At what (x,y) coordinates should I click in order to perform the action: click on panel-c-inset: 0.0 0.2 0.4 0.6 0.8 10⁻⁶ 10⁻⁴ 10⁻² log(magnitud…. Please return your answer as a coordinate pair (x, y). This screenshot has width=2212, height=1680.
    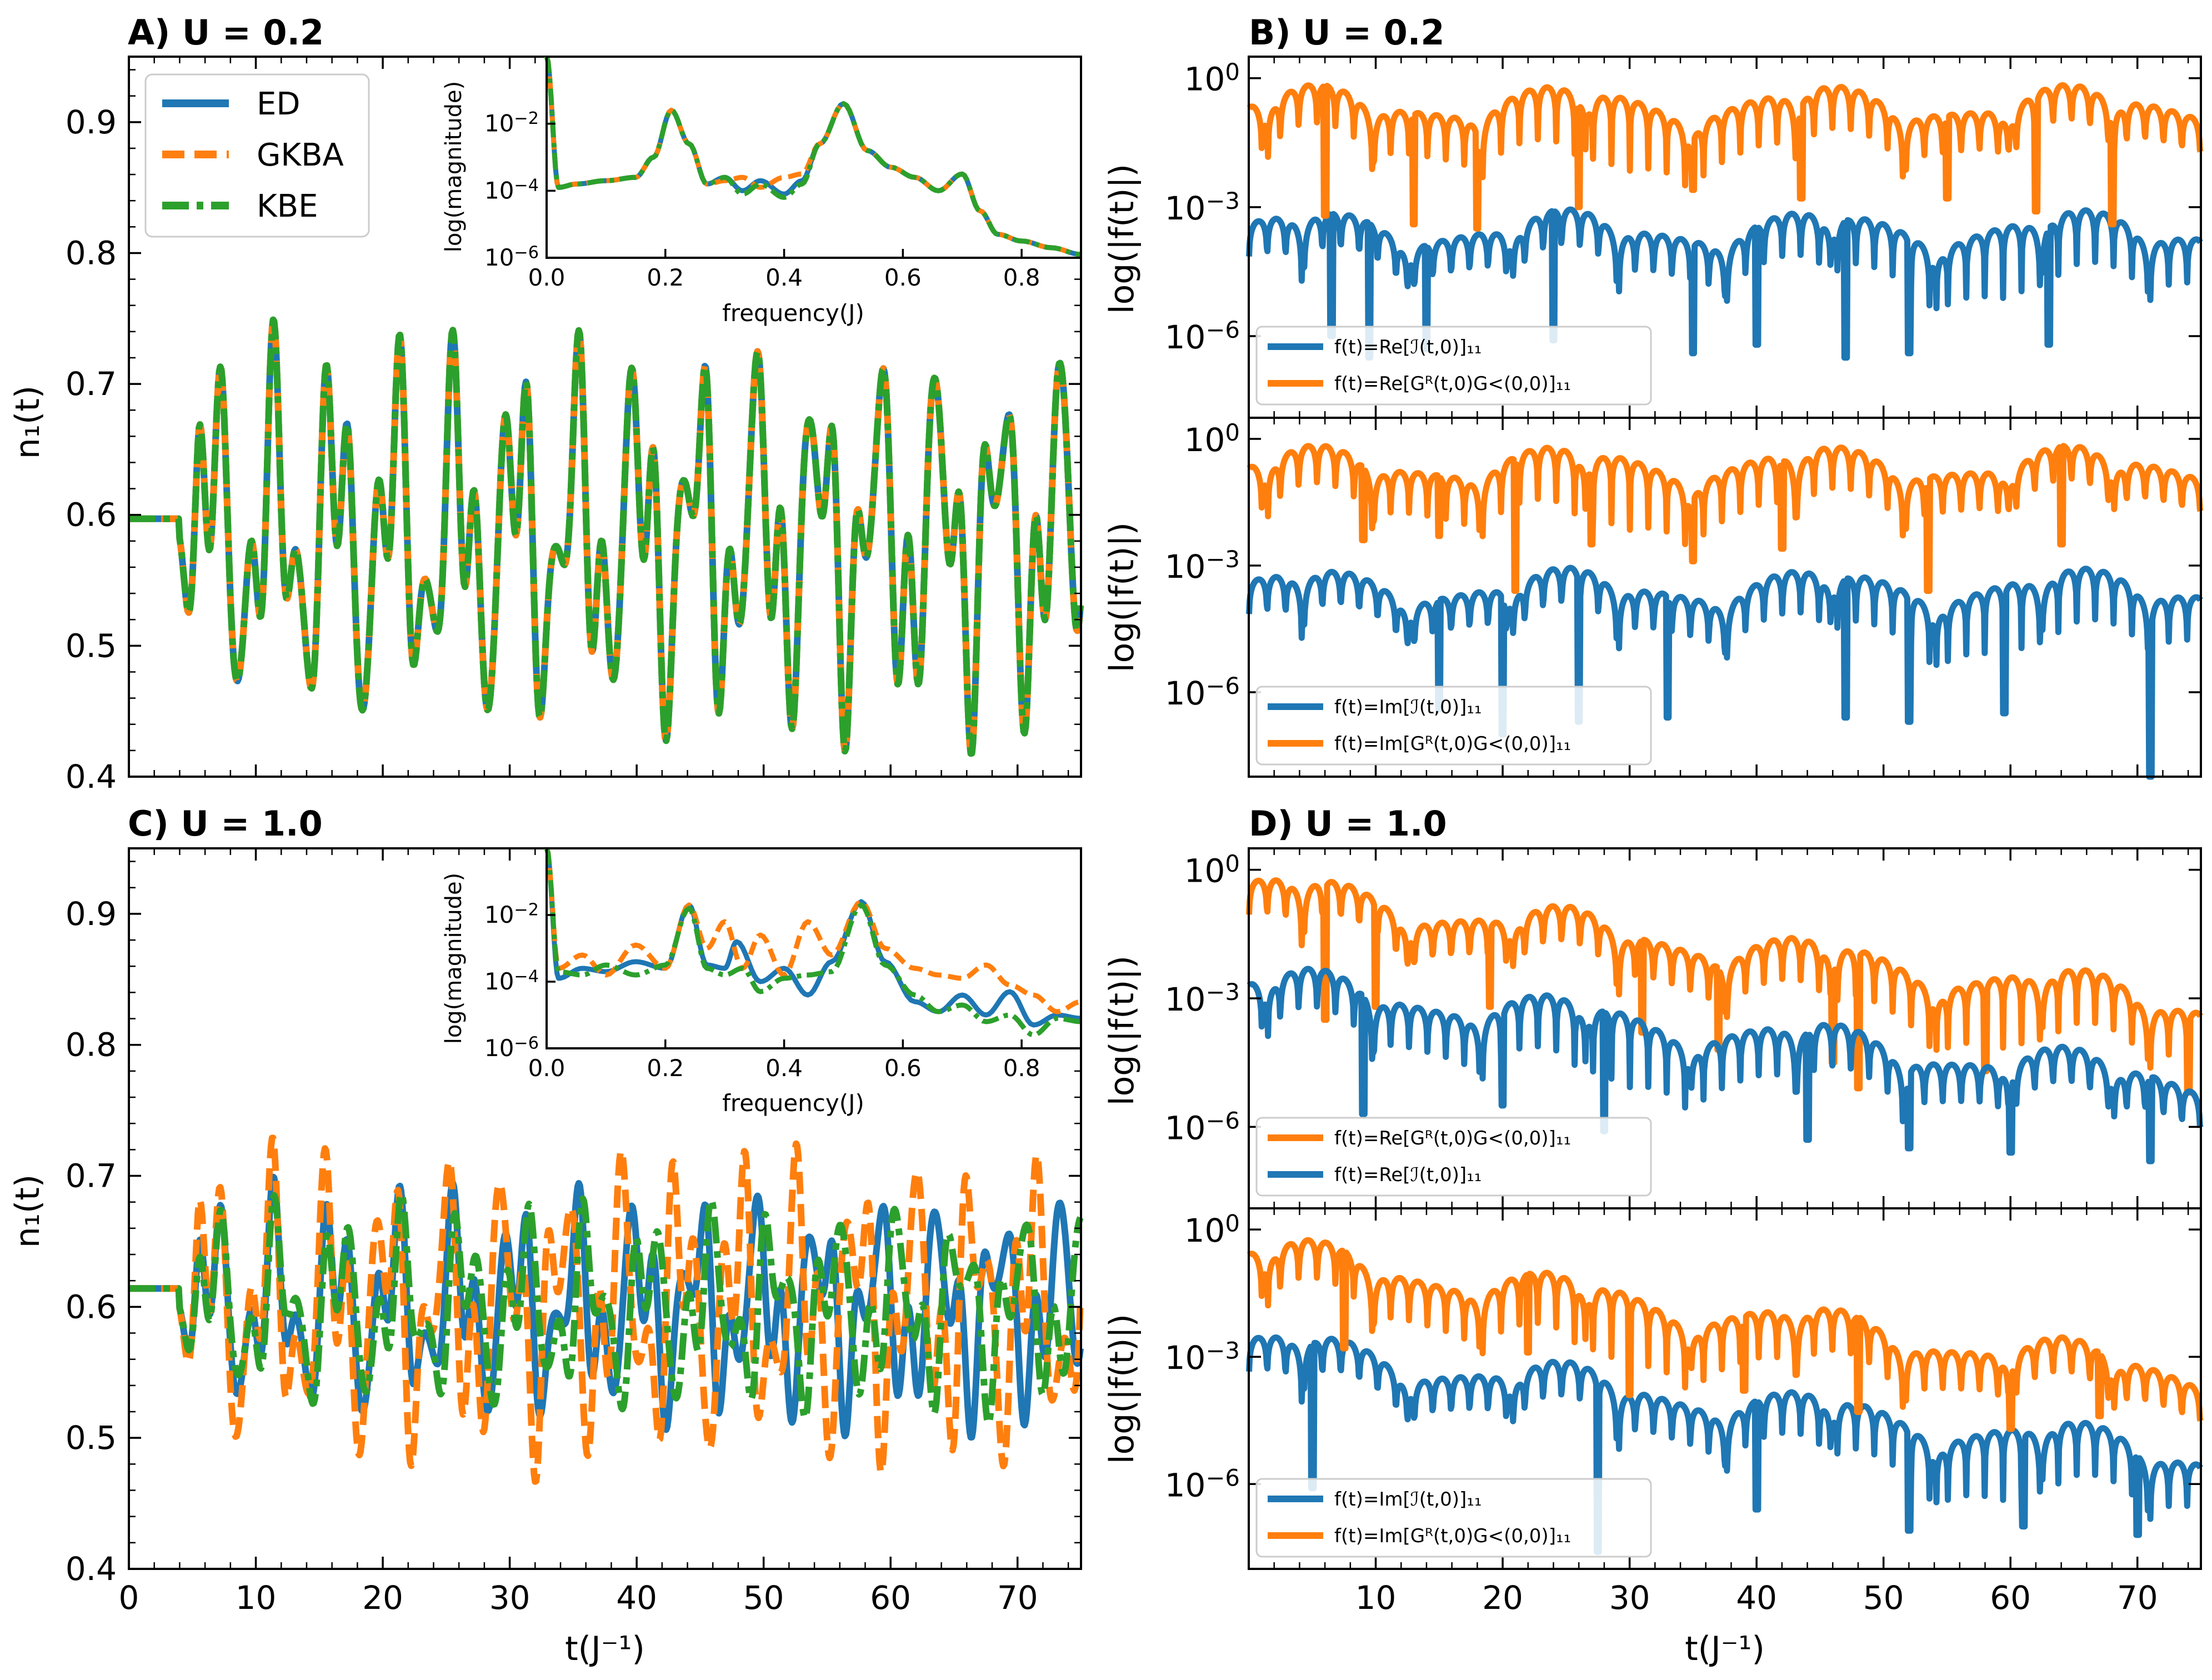
    Looking at the image, I should click on (761, 982).